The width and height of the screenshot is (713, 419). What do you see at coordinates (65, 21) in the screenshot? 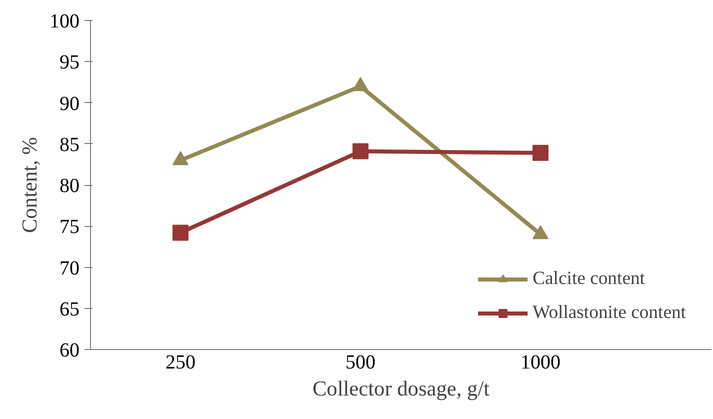
I see `y-tick-label: 100` at bounding box center [65, 21].